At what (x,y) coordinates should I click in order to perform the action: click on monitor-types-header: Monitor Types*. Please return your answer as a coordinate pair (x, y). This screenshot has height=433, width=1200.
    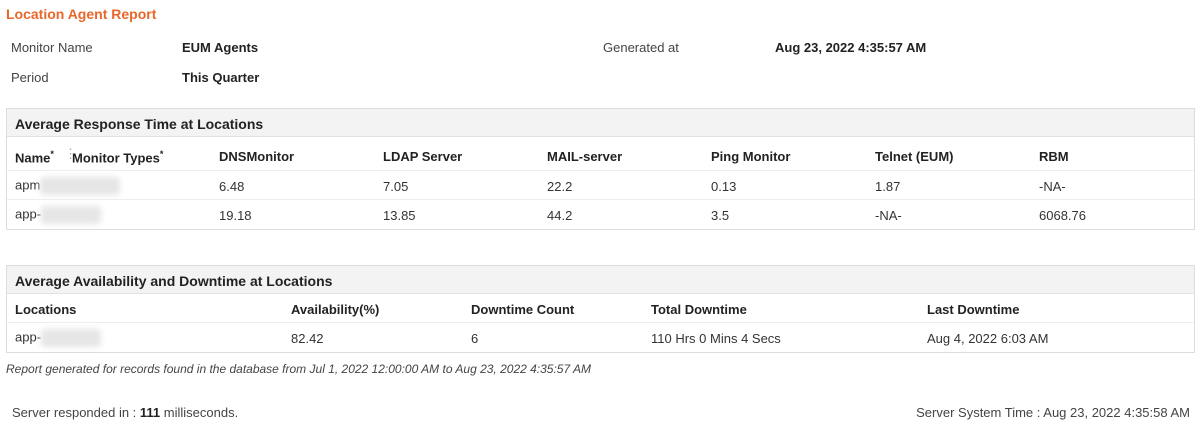
    Looking at the image, I should click on (118, 157).